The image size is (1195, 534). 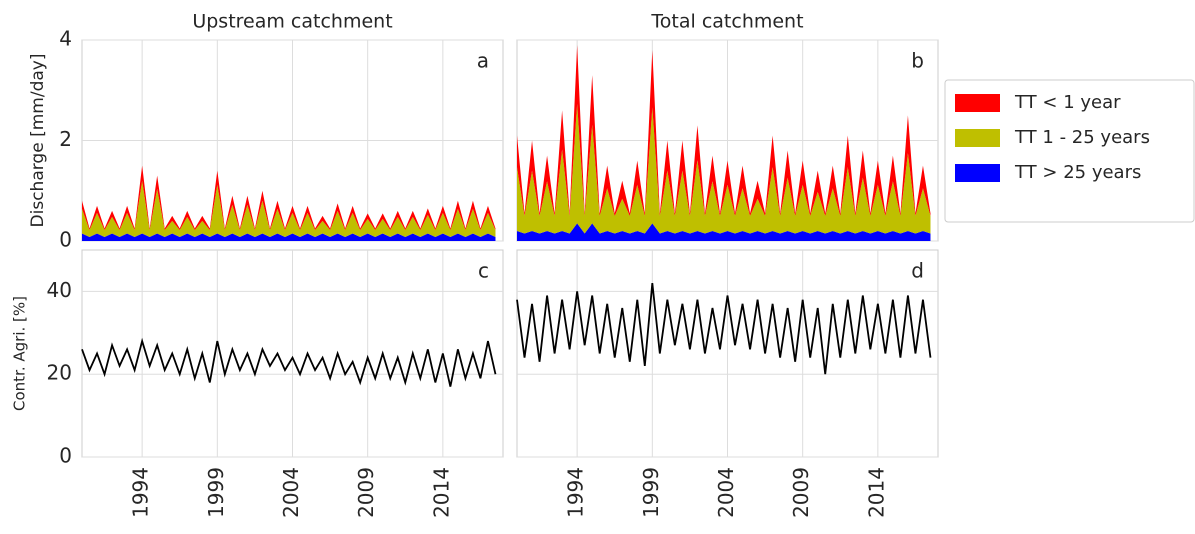 I want to click on y-tick-label: 20, so click(x=59, y=373).